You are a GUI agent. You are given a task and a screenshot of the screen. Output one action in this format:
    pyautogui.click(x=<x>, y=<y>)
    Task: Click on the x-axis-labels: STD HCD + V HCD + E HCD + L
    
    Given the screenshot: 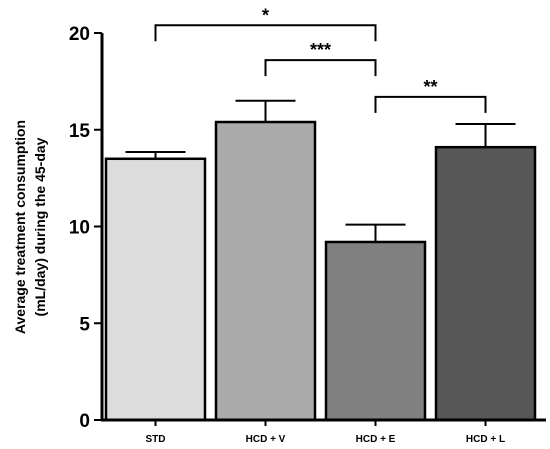 What is the action you would take?
    pyautogui.click(x=325, y=432)
    